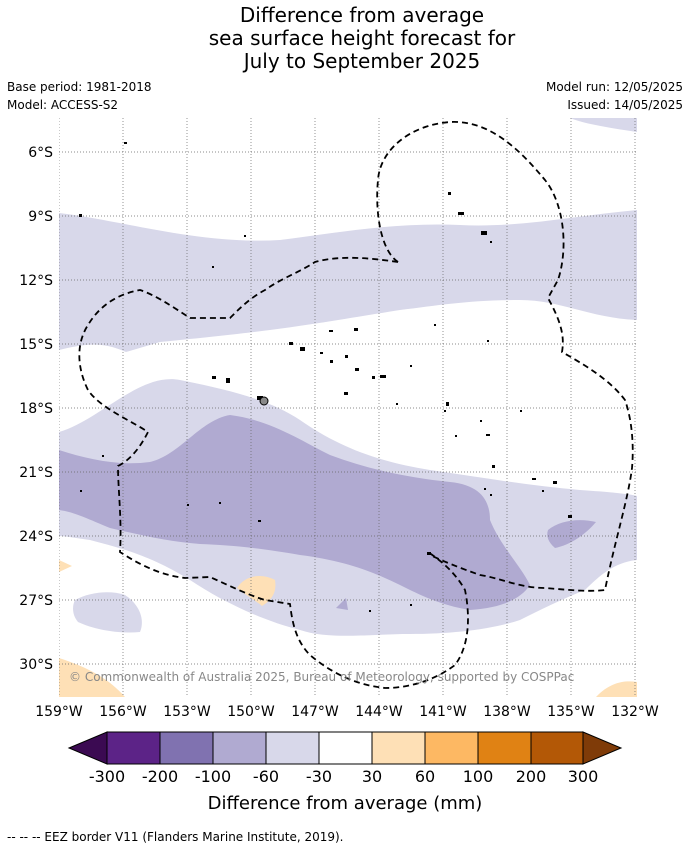  What do you see at coordinates (614, 96) in the screenshot?
I see `meta-right: Model run: 12/05/2025 Issued: 14/05/2025` at bounding box center [614, 96].